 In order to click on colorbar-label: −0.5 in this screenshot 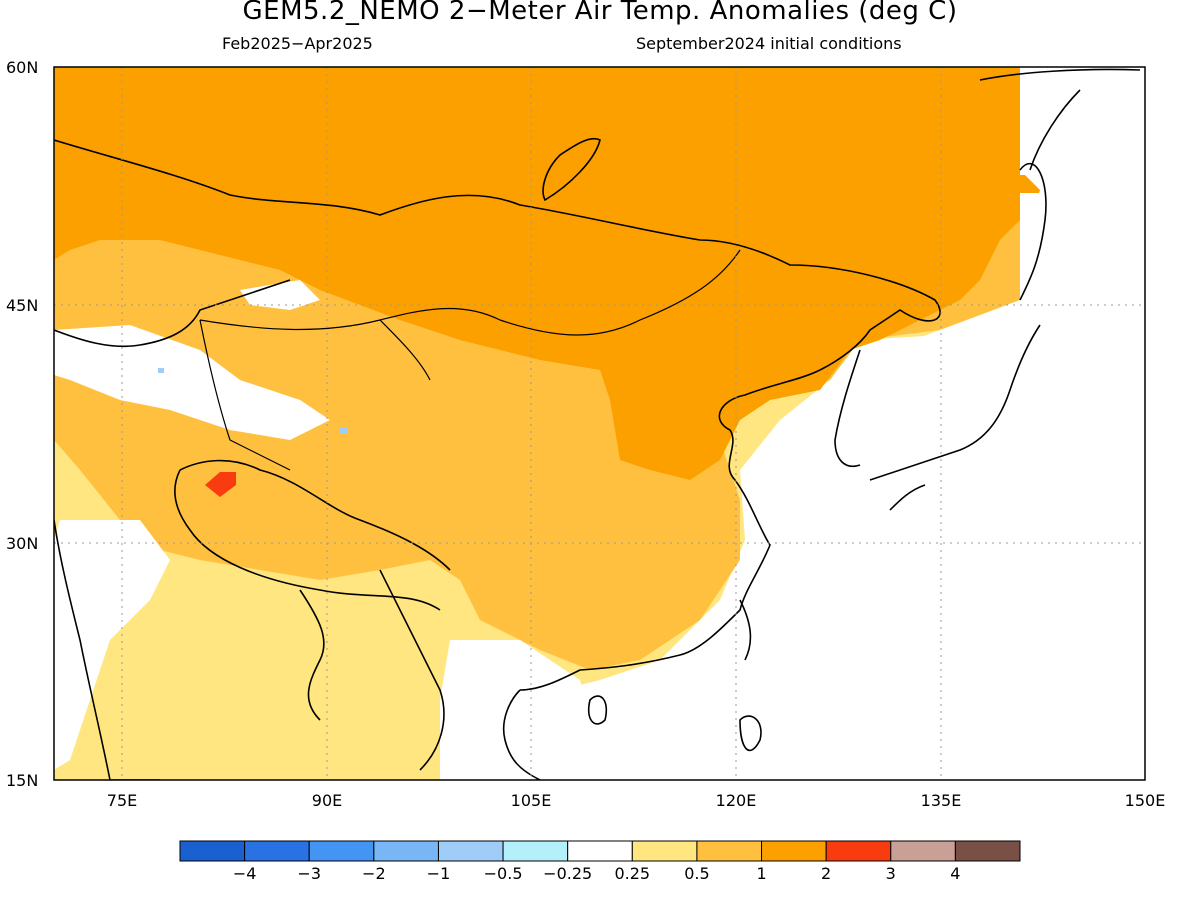, I will do `click(503, 873)`.